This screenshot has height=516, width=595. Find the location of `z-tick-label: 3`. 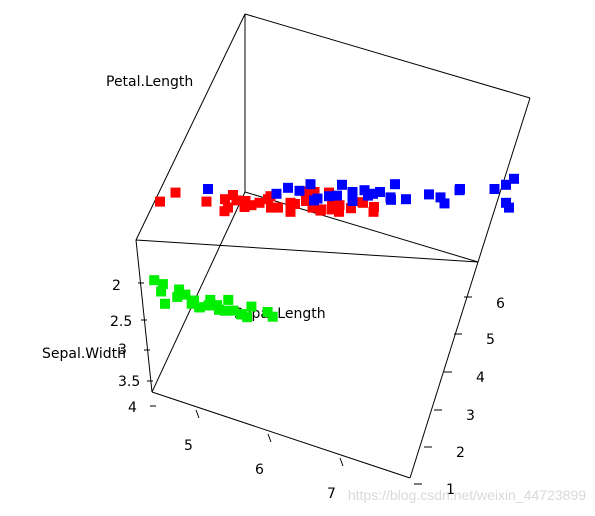

z-tick-label: 3 is located at coordinates (470, 416).